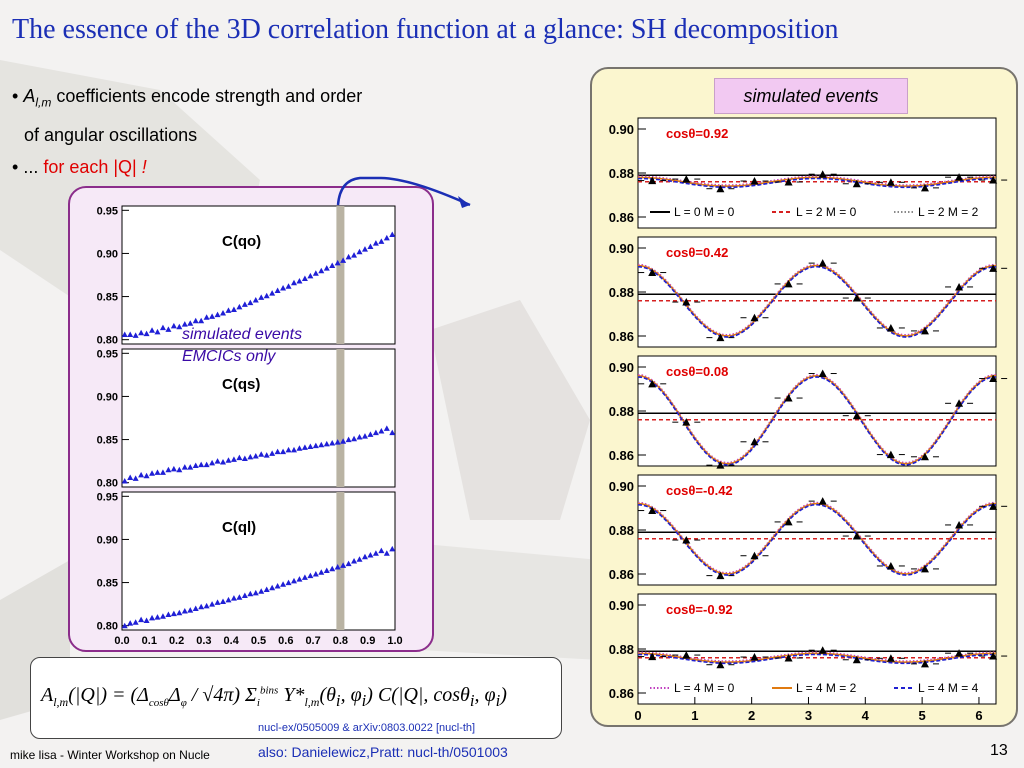  What do you see at coordinates (258, 561) in the screenshot?
I see `left-panel-frame` at bounding box center [258, 561].